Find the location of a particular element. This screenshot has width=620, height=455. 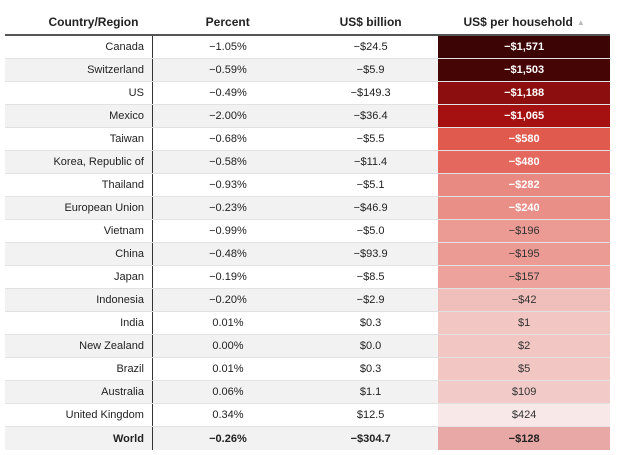

household-cell: −$240 is located at coordinates (524, 208).